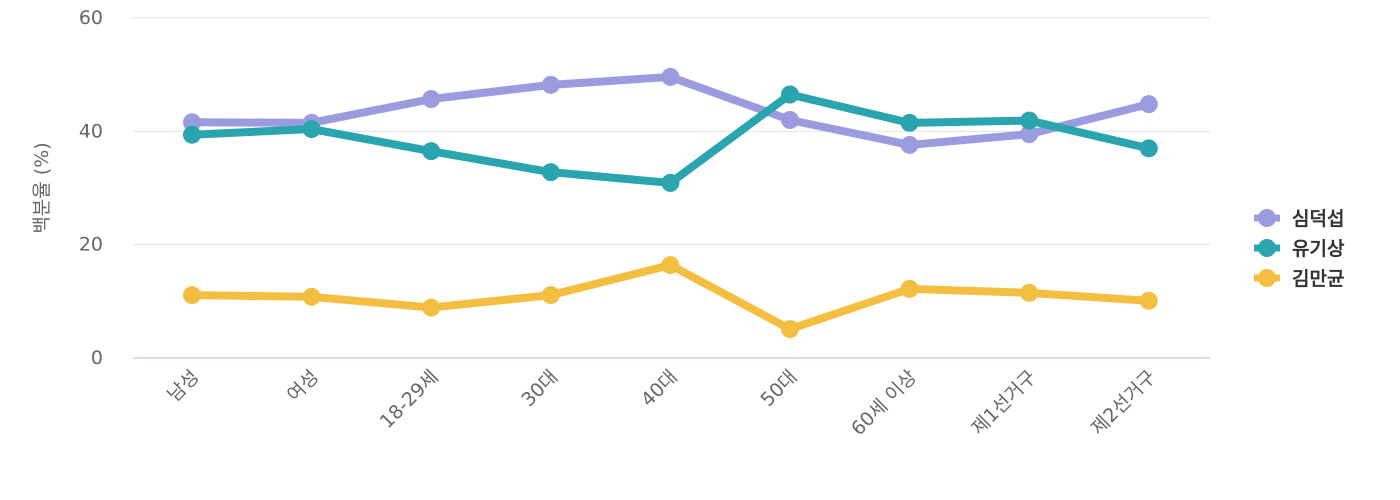 The image size is (1400, 500). I want to click on series-line, so click(670, 297).